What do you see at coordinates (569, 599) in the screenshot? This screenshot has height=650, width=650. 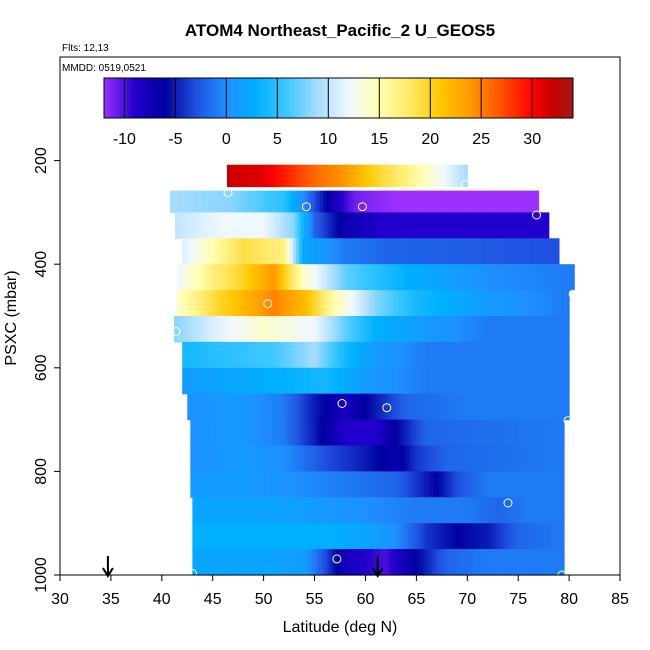 I see `x-tick-label: 80` at bounding box center [569, 599].